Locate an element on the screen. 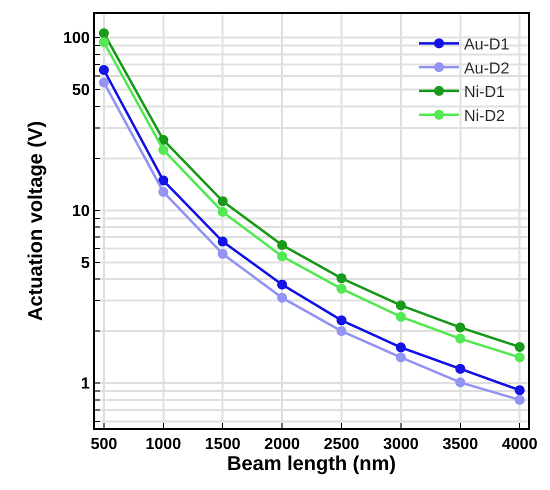  legend-label: Au-D2 is located at coordinates (487, 69).